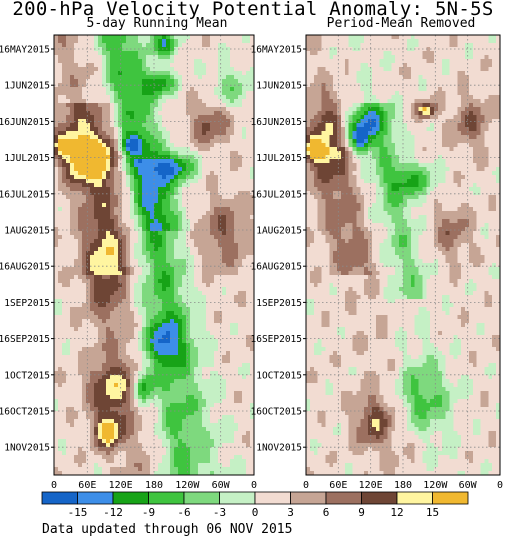  What do you see at coordinates (326, 512) in the screenshot?
I see `colorbar-label: 6` at bounding box center [326, 512].